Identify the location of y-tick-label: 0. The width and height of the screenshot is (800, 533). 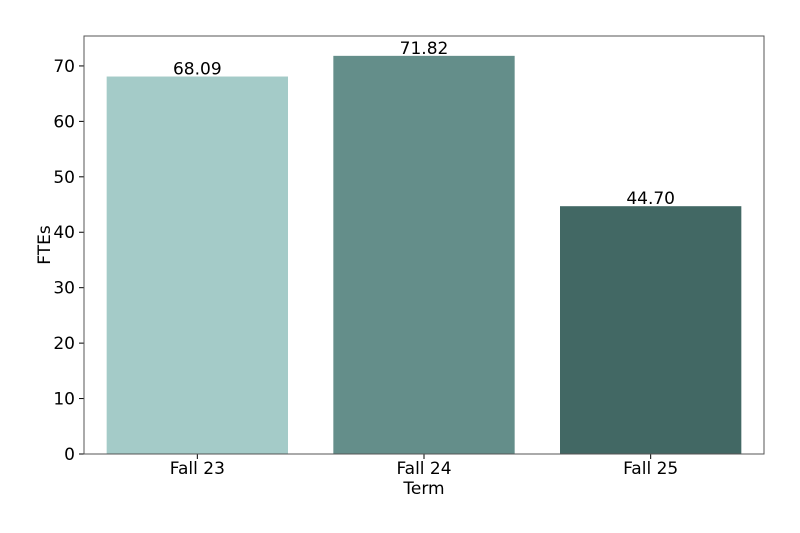
(69, 455).